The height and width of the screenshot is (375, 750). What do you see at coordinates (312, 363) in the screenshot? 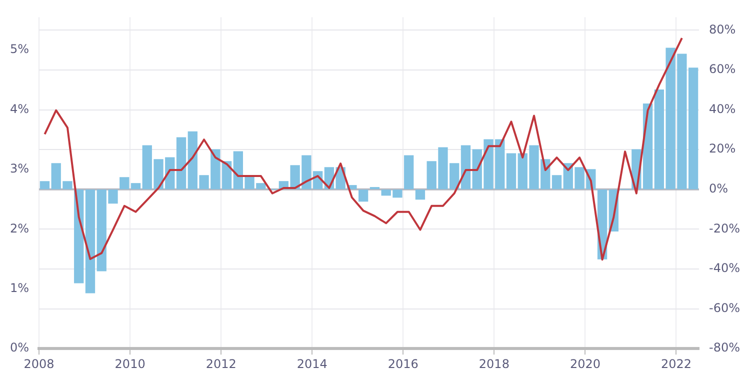
I see `x-tick-label: 2014` at bounding box center [312, 363].